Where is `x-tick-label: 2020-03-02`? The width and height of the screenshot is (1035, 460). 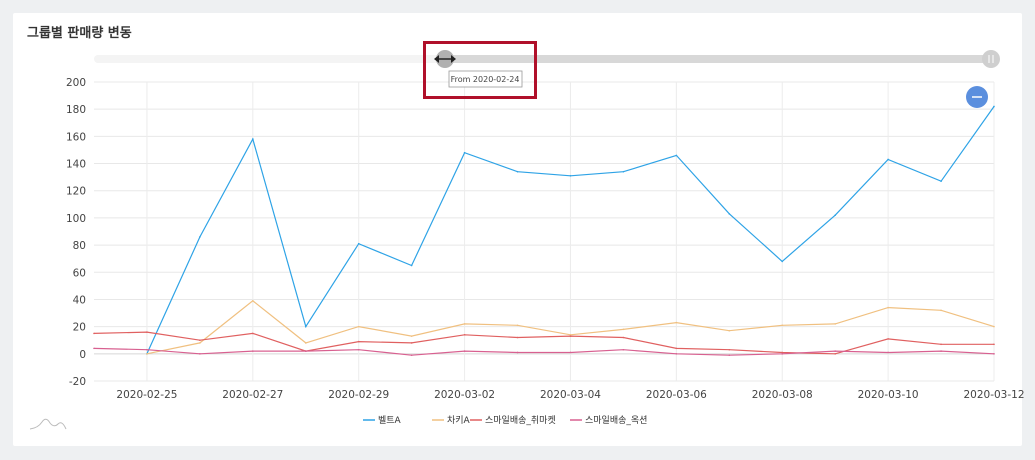
x-tick-label: 2020-03-02 is located at coordinates (464, 395).